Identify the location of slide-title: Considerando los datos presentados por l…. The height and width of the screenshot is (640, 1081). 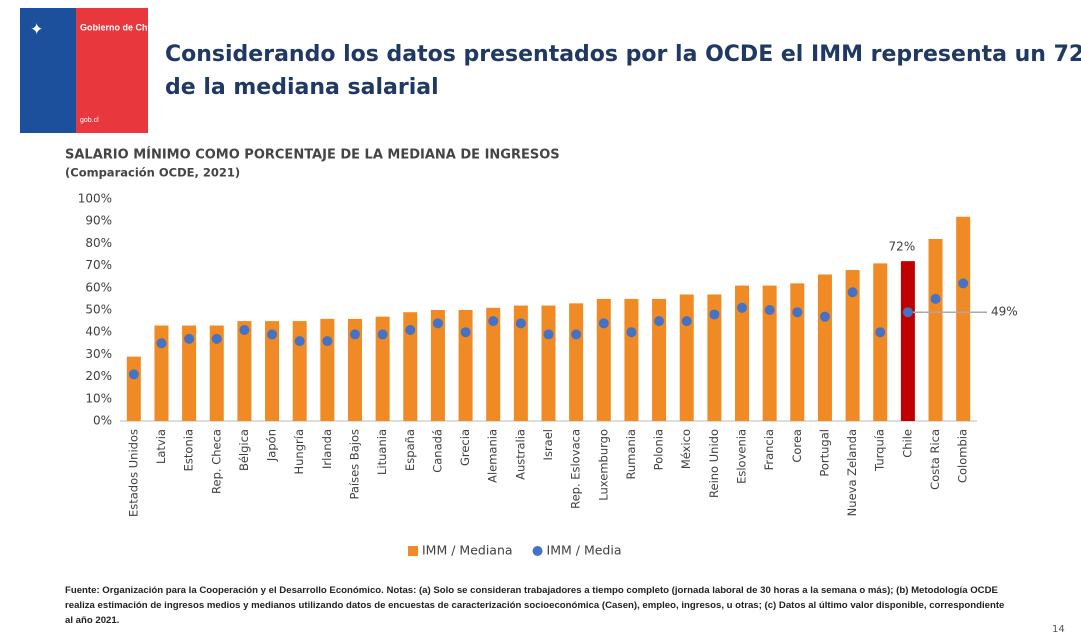
(623, 54).